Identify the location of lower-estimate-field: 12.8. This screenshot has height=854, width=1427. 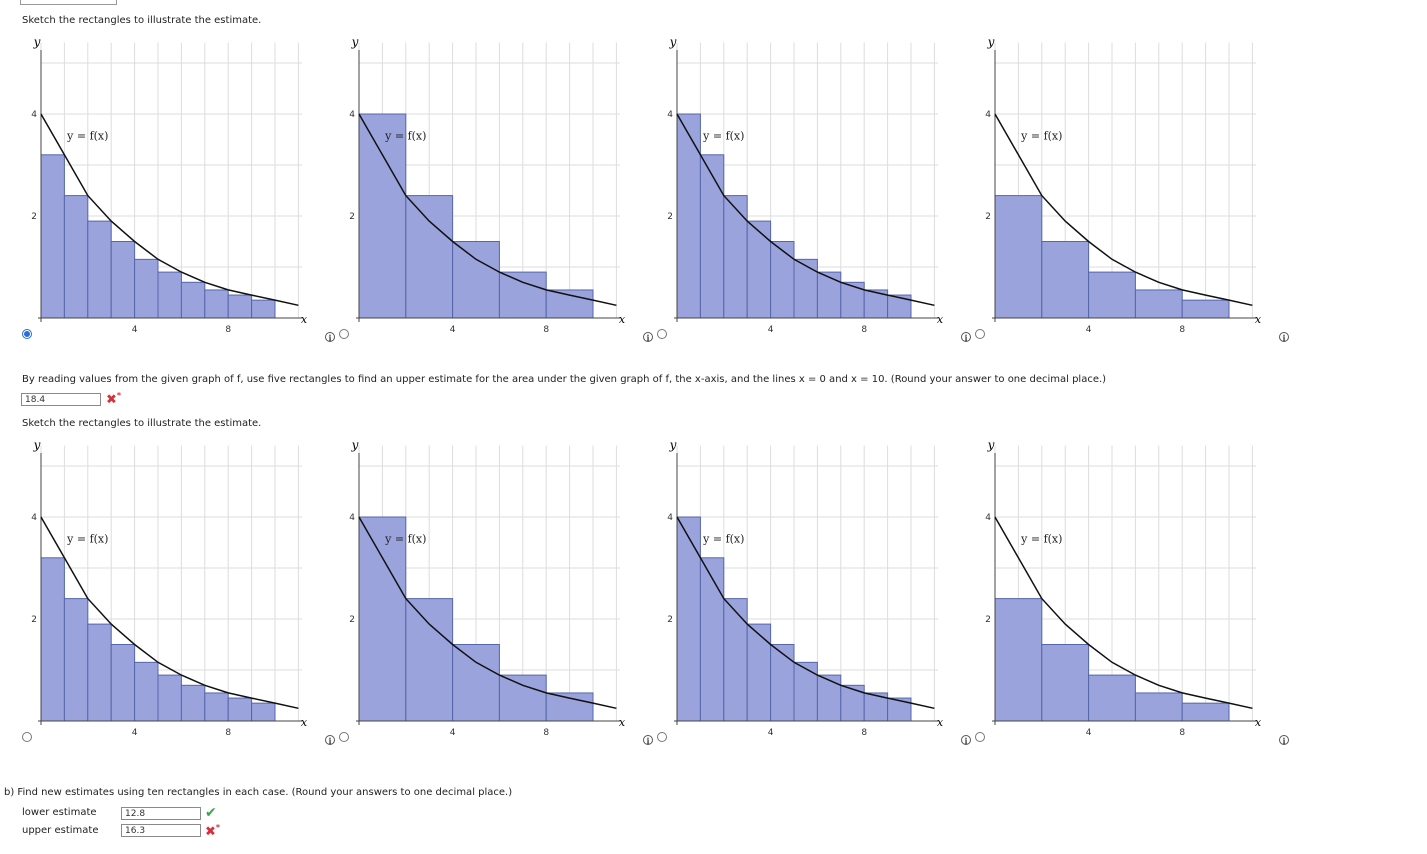
(161, 813).